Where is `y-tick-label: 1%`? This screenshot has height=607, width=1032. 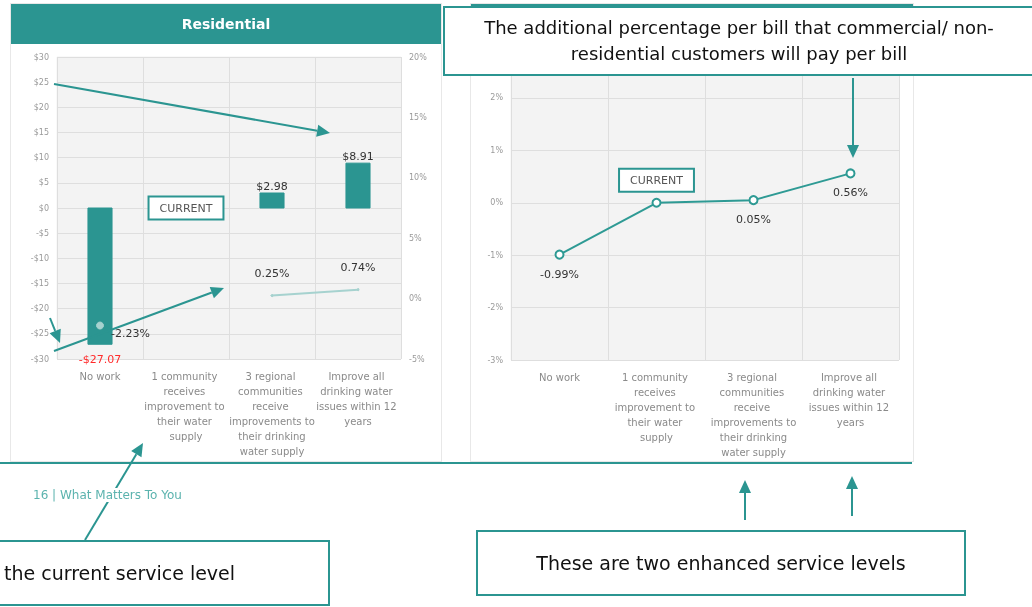
y-tick-label: 1% is located at coordinates (497, 150).